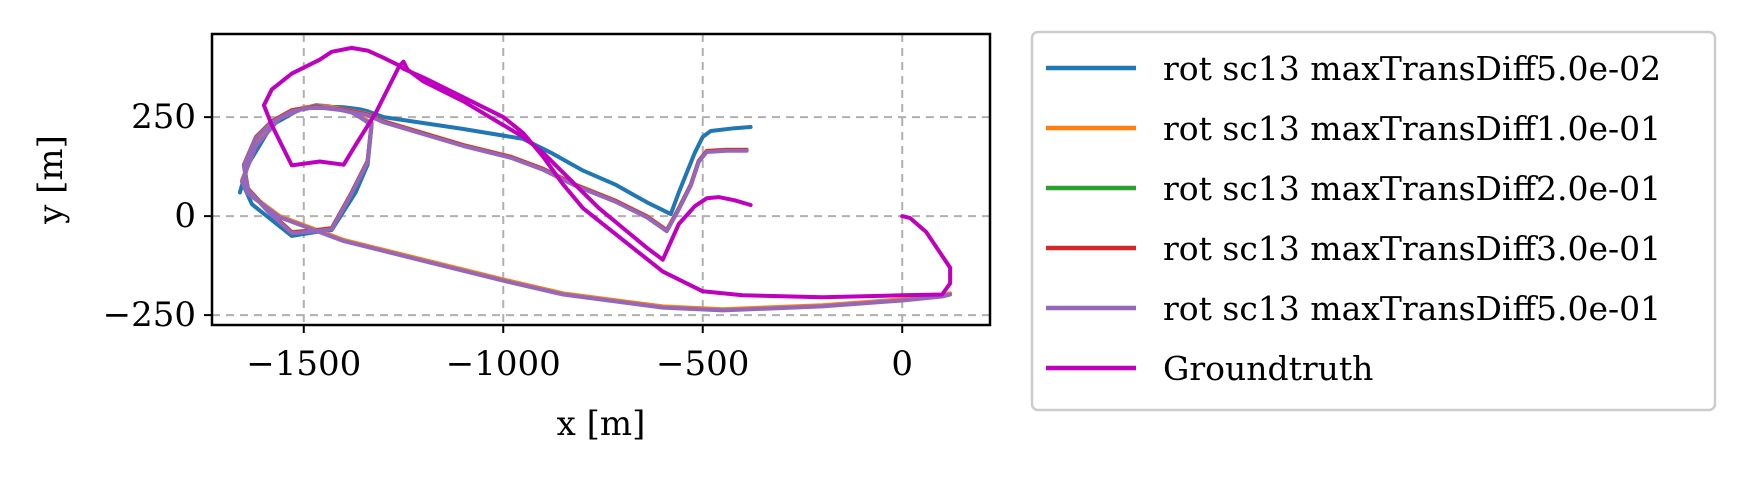 The width and height of the screenshot is (1738, 481). I want to click on x-tick-label: −500, so click(702, 364).